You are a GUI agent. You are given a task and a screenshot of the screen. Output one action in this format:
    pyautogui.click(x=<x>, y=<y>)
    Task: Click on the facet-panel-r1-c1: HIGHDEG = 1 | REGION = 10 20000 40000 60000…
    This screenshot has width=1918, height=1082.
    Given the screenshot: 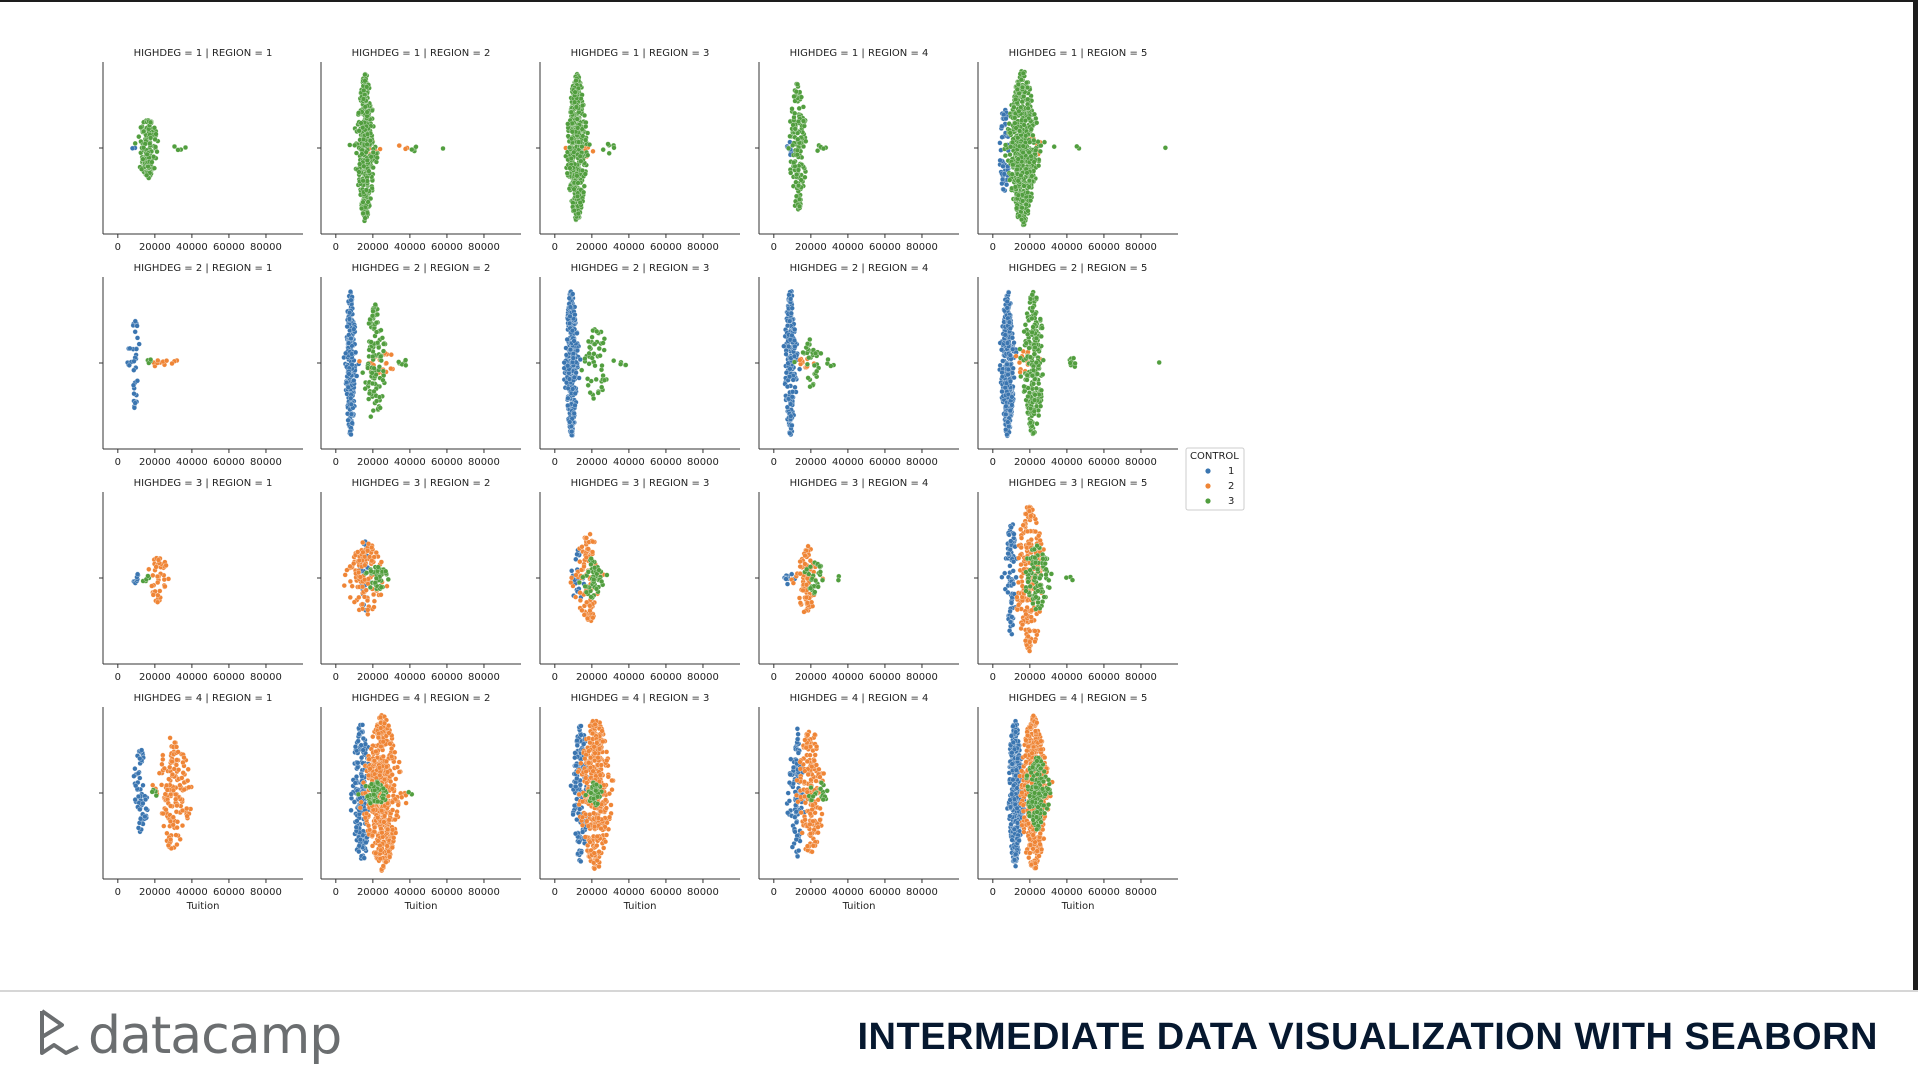 What is the action you would take?
    pyautogui.click(x=201, y=150)
    